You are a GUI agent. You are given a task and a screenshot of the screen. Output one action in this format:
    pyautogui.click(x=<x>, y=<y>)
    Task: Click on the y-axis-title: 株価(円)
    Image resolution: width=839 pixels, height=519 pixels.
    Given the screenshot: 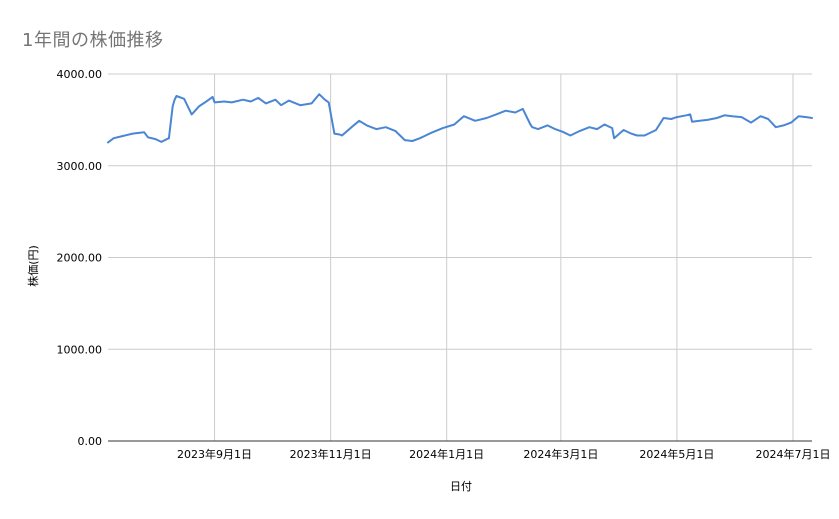 What is the action you would take?
    pyautogui.click(x=33, y=266)
    